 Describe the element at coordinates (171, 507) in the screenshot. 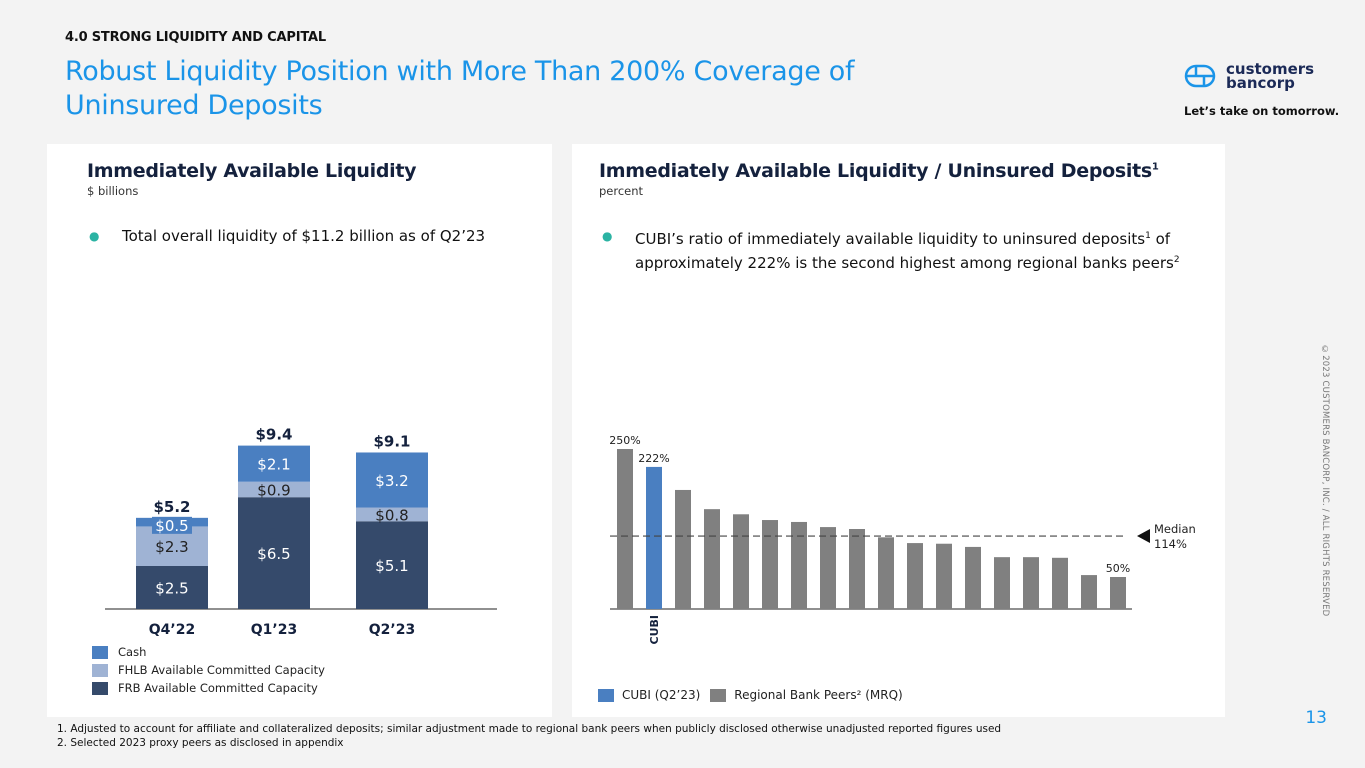

I see `total-label: $5.2` at that location.